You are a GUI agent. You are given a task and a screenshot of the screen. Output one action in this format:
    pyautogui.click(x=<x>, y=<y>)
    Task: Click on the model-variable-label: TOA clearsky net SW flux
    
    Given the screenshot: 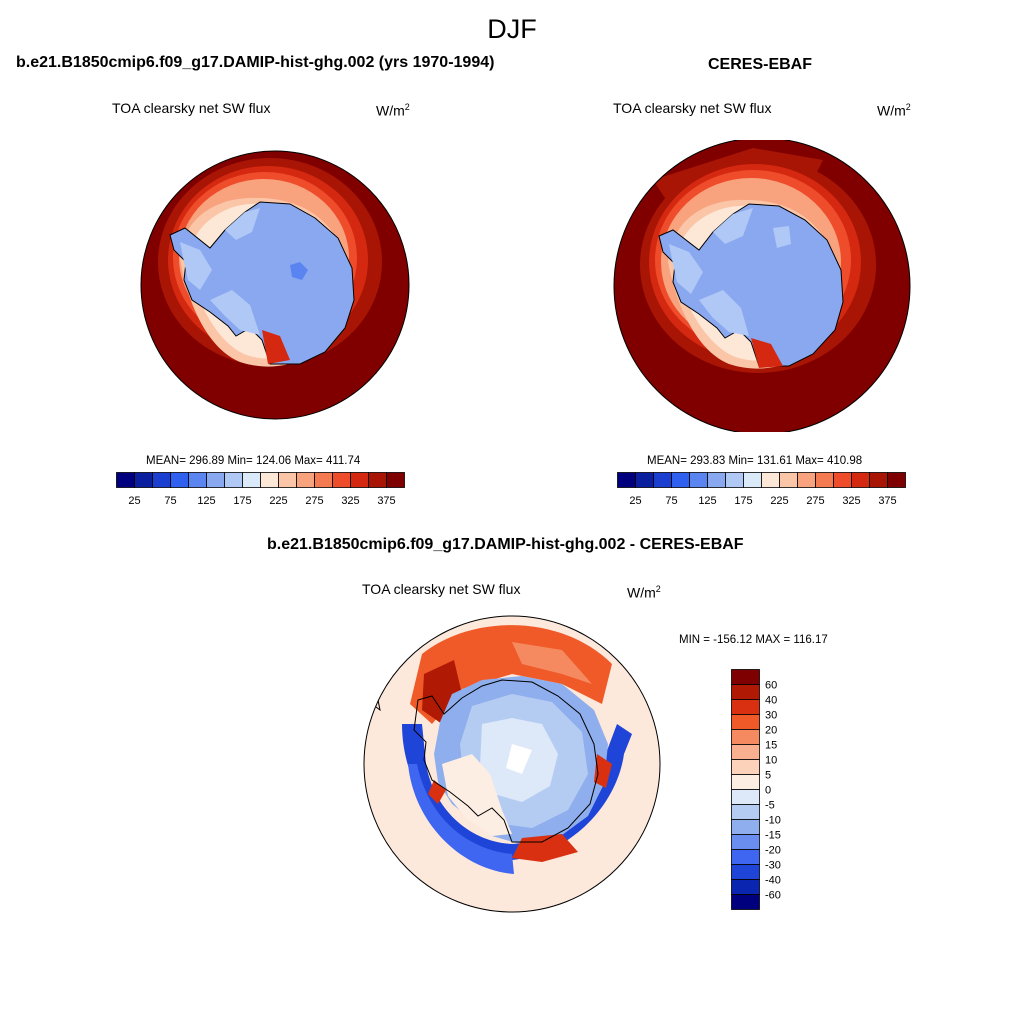 What is the action you would take?
    pyautogui.click(x=191, y=108)
    